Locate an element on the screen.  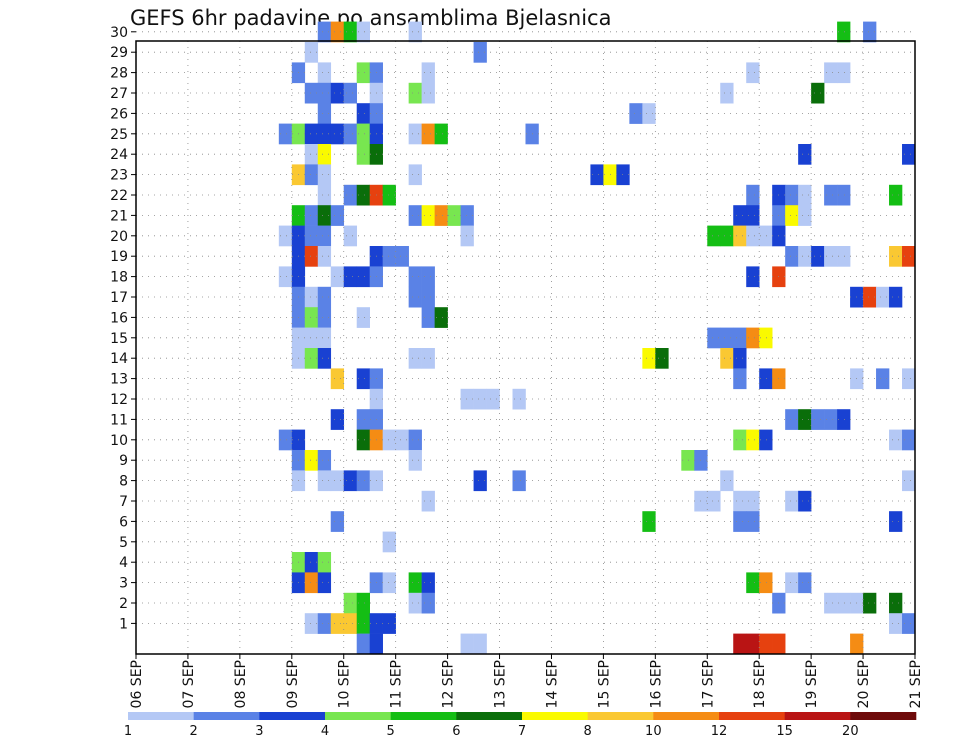
x-tick-label: 21 SEP is located at coordinates (916, 684).